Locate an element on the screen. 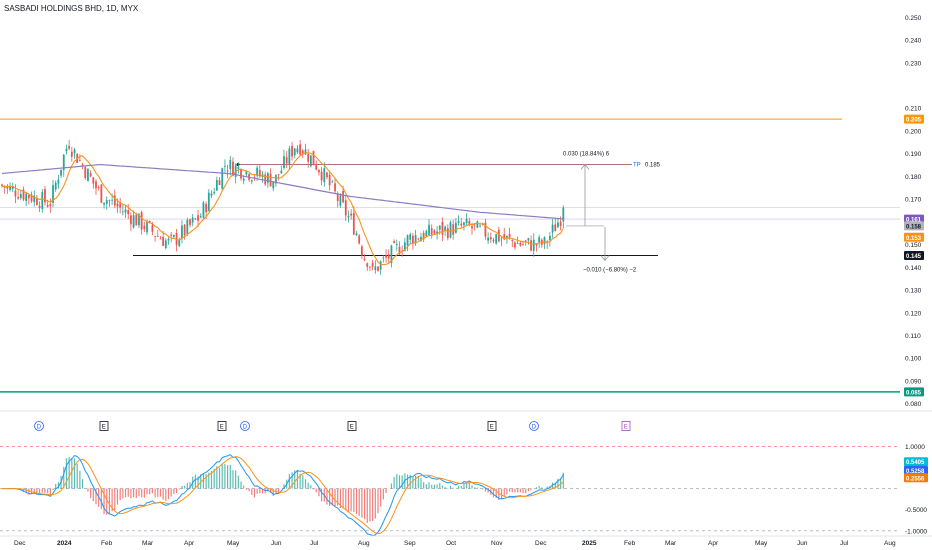 This screenshot has width=932, height=550. price-tick-label: 0.210 is located at coordinates (913, 109).